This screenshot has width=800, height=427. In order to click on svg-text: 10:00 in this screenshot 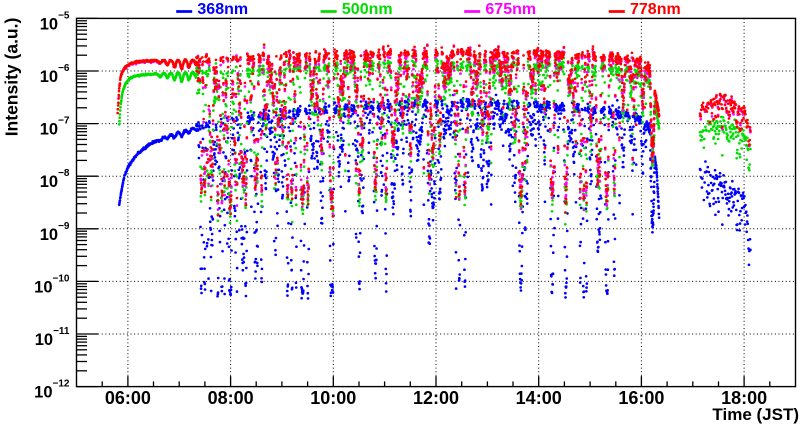, I will do `click(333, 398)`.